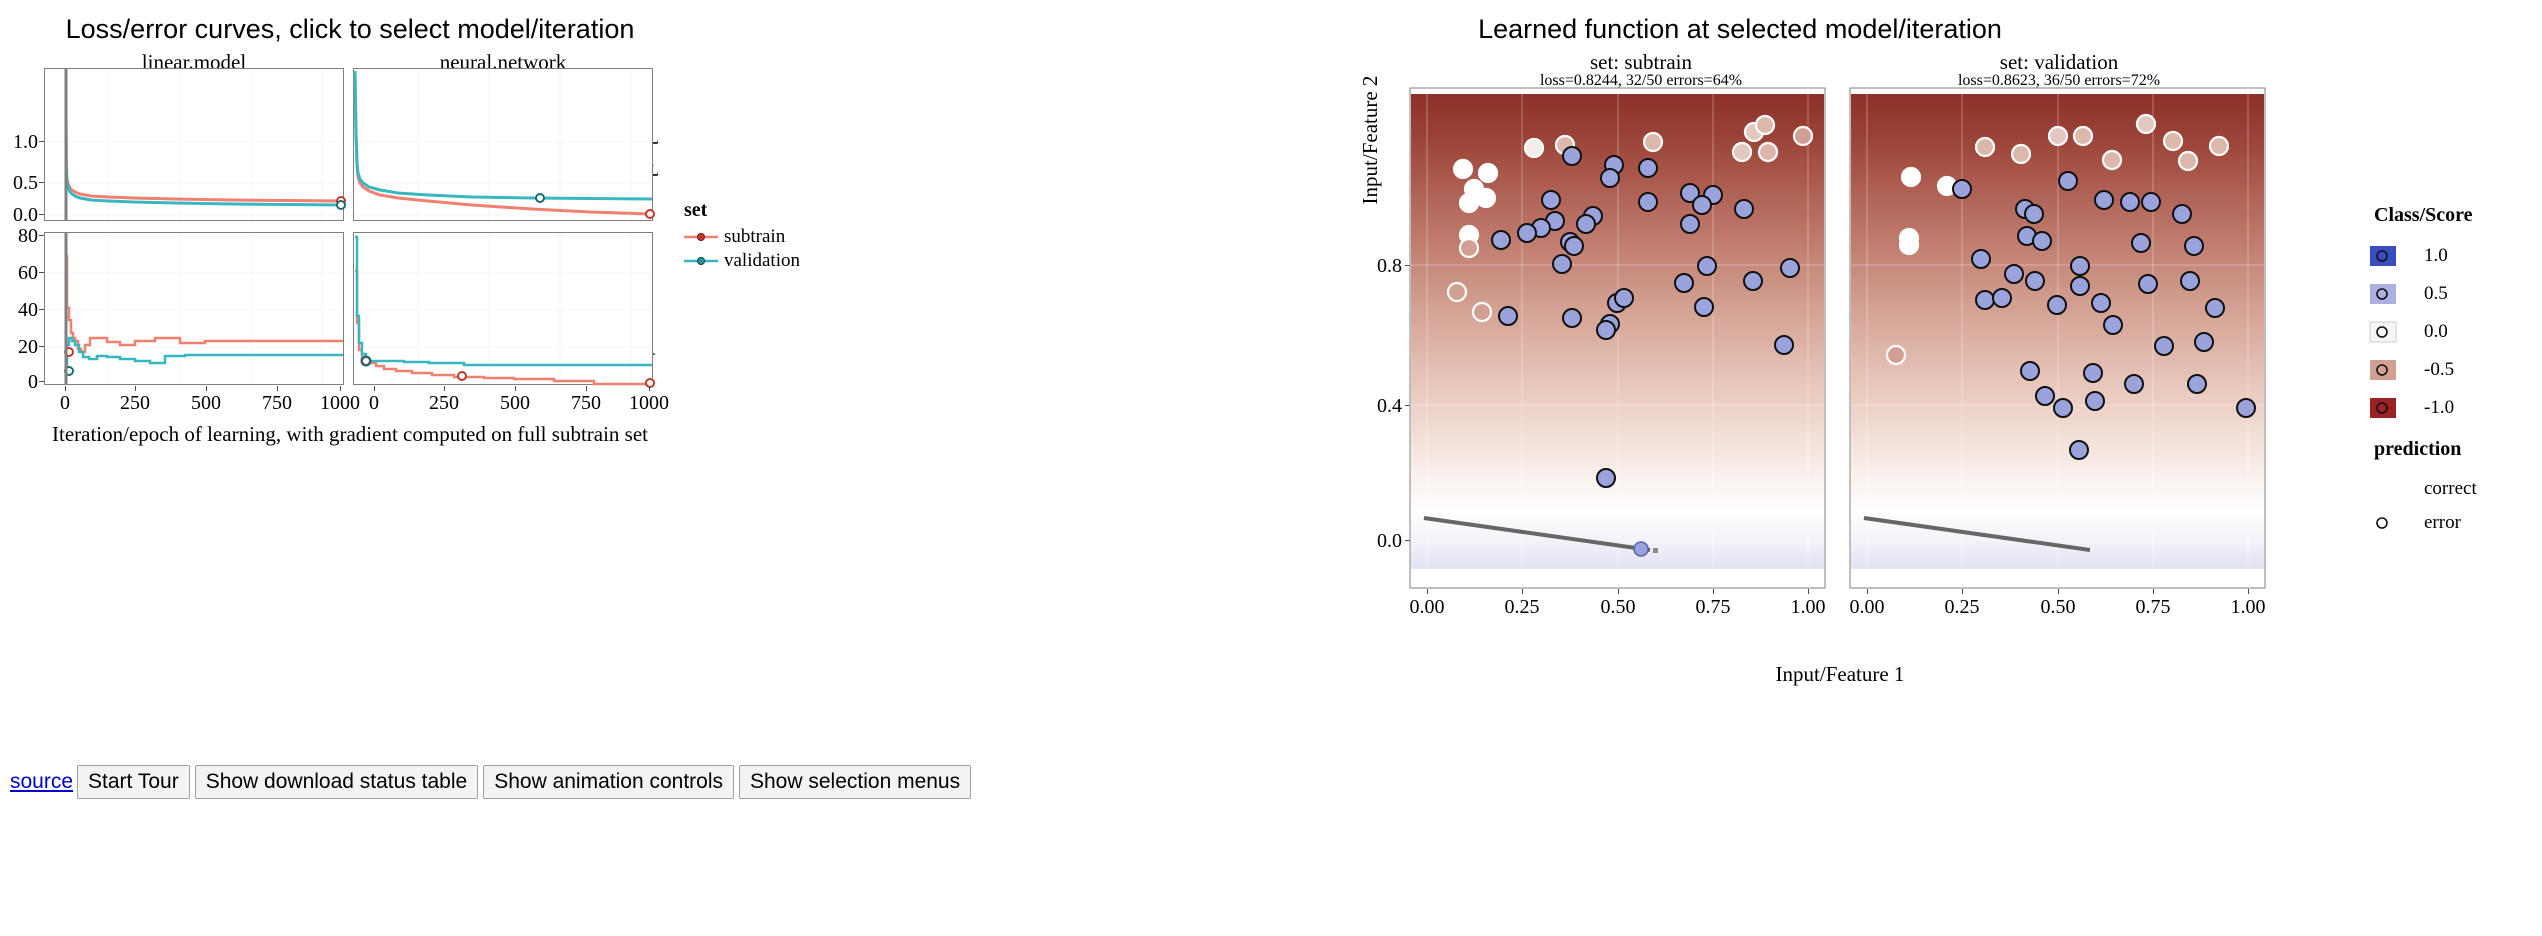 The width and height of the screenshot is (2542, 936). Describe the element at coordinates (42, 782) in the screenshot. I see `source-link: source` at that location.